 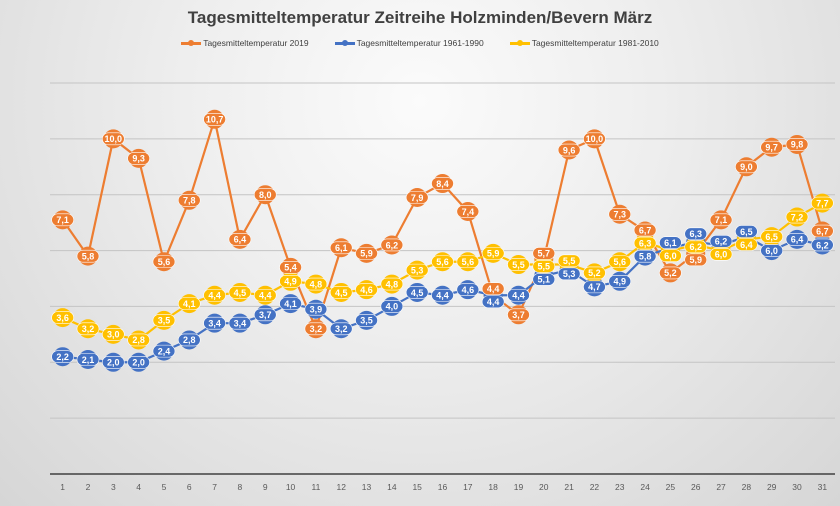 I want to click on x-tick-label: 19, so click(x=519, y=487).